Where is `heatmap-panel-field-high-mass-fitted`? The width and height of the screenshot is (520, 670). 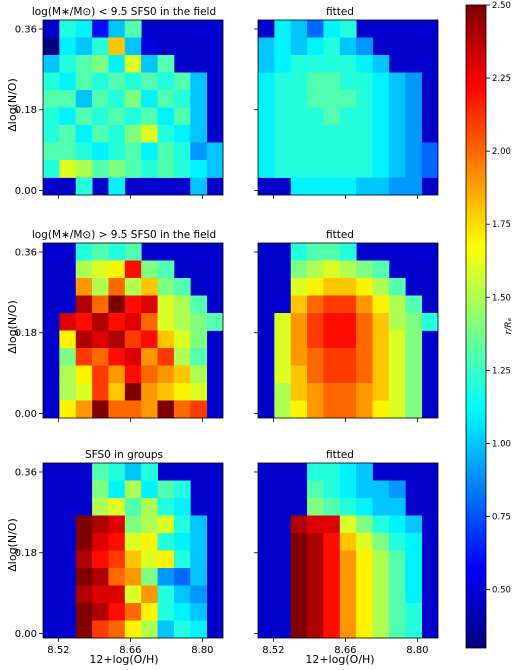 heatmap-panel-field-high-mass-fitted is located at coordinates (346, 332).